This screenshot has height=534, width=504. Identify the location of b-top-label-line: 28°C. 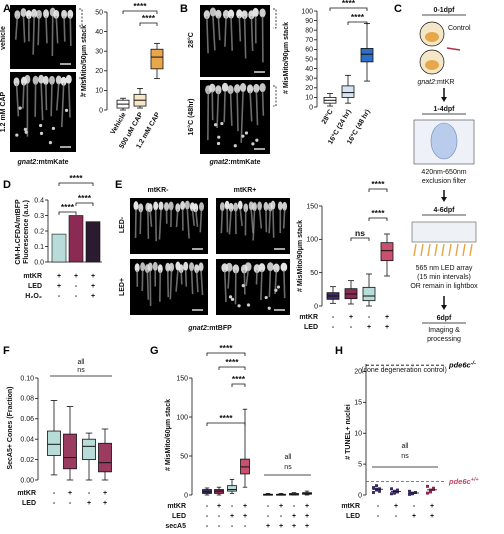
(191, 40).